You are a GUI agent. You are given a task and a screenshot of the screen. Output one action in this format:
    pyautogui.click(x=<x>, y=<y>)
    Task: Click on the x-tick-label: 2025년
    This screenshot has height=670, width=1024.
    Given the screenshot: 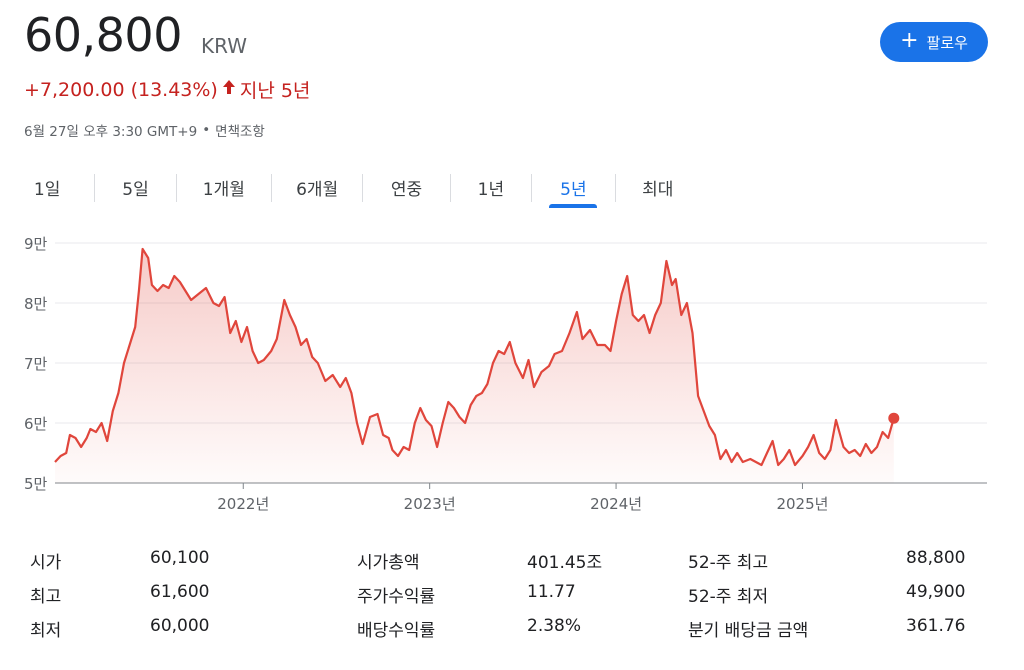 What is the action you would take?
    pyautogui.click(x=802, y=504)
    